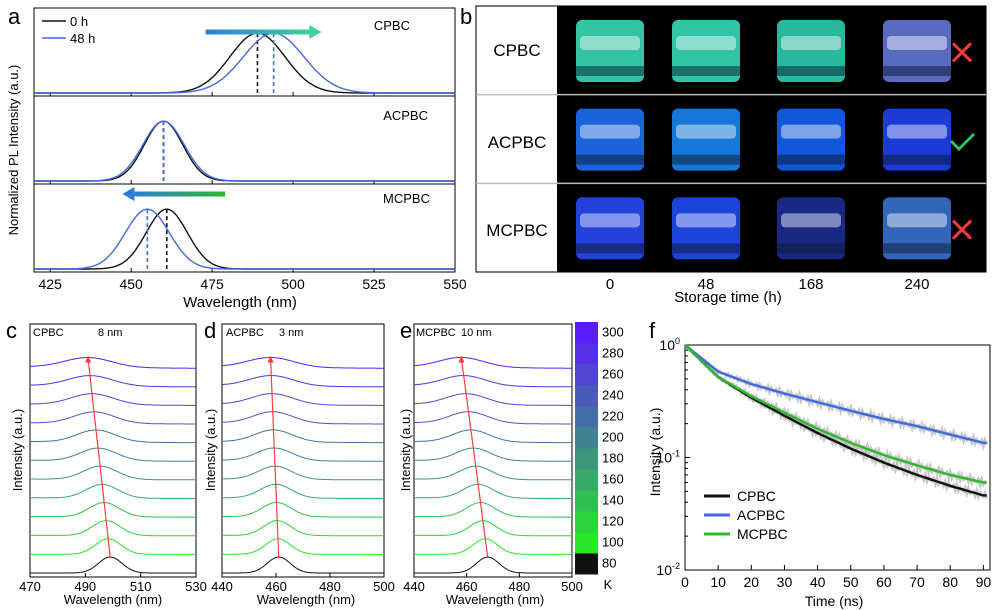 This screenshot has width=992, height=610. I want to click on panel-f-tick-label: 60, so click(884, 582).